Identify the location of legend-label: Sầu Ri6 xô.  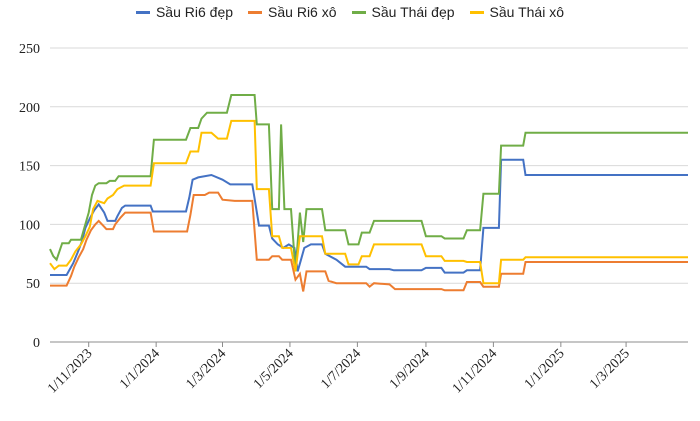
(302, 12).